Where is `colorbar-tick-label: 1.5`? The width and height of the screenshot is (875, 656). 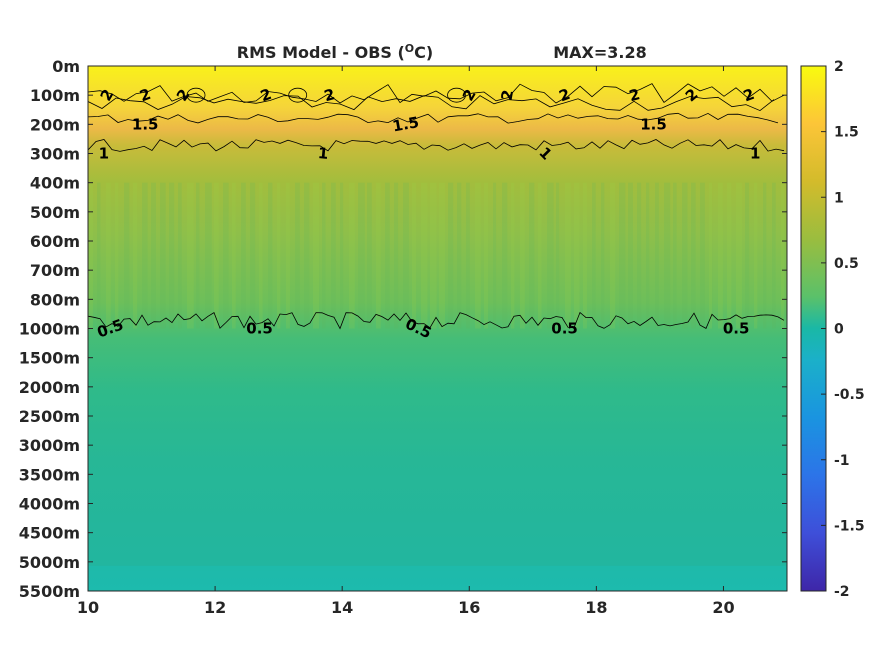 colorbar-tick-label: 1.5 is located at coordinates (846, 133).